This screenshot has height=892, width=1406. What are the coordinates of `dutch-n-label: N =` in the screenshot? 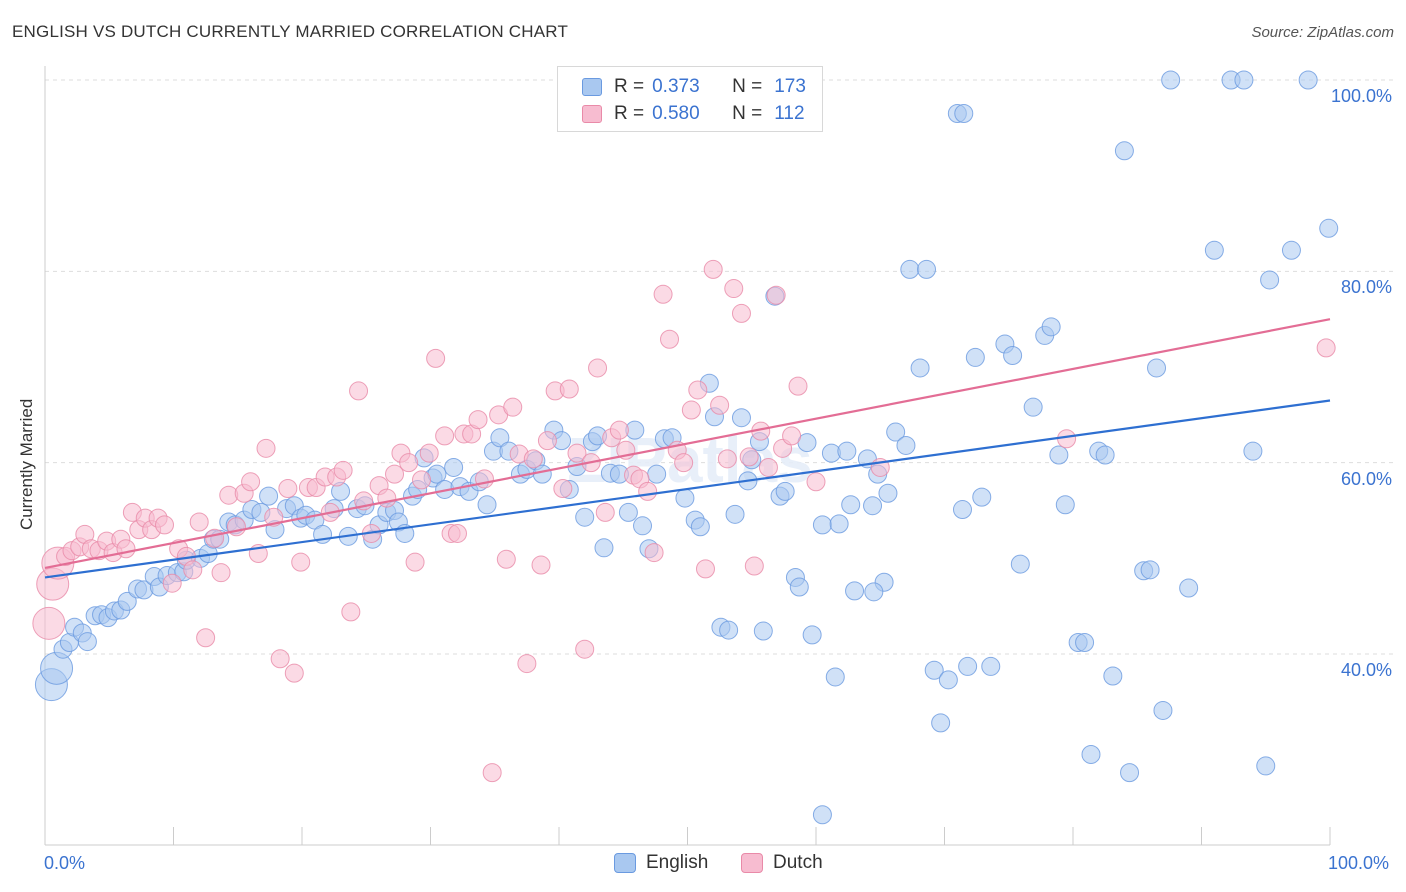 It's located at (747, 113).